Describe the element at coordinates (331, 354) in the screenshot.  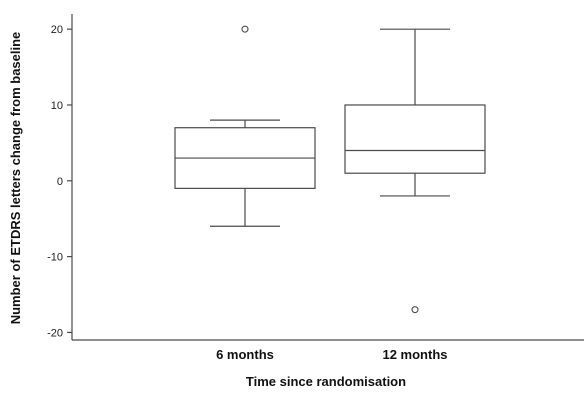
I see `x-category-labels: 6 months 12 months` at that location.